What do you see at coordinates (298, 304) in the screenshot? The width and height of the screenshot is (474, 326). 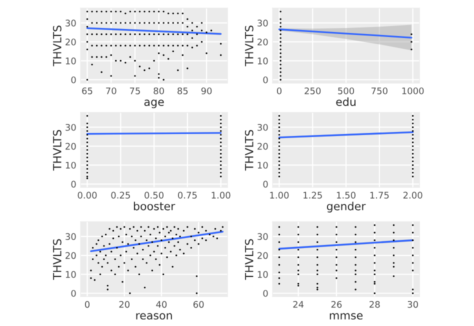 I see `x-tick-label: 24` at bounding box center [298, 304].